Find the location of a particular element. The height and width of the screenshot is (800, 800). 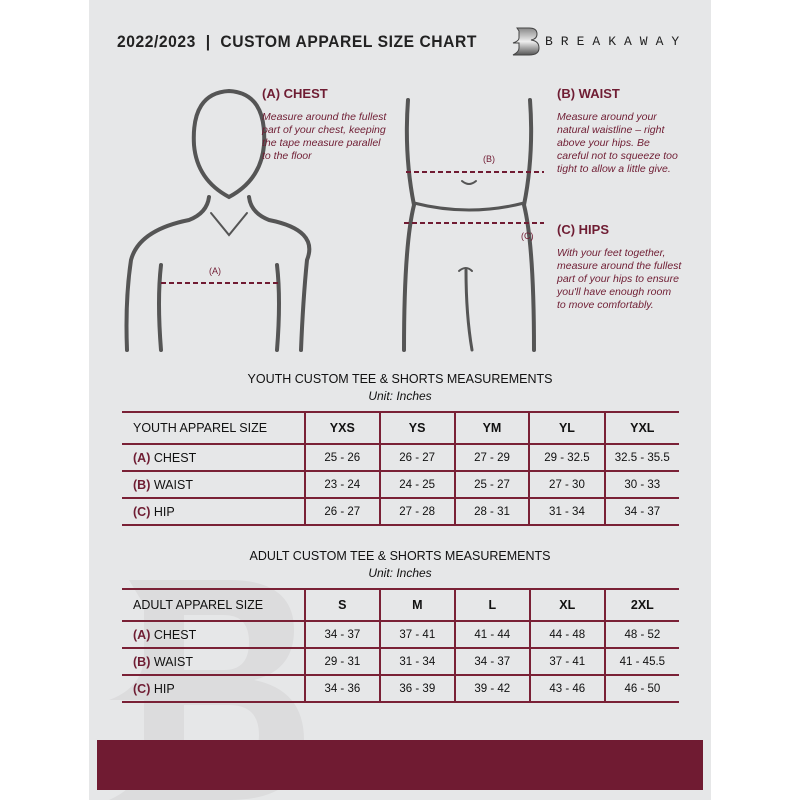

table-cell: 41 - 44 is located at coordinates (491, 634).